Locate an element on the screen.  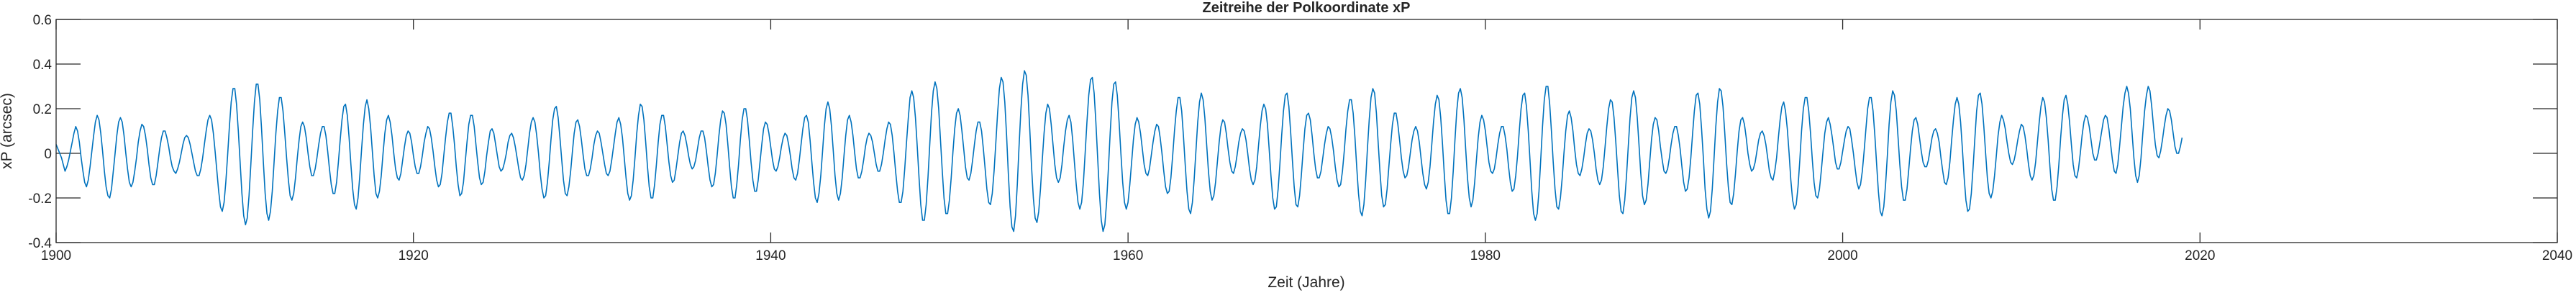
y-tick-label: -0.2 is located at coordinates (40, 199).